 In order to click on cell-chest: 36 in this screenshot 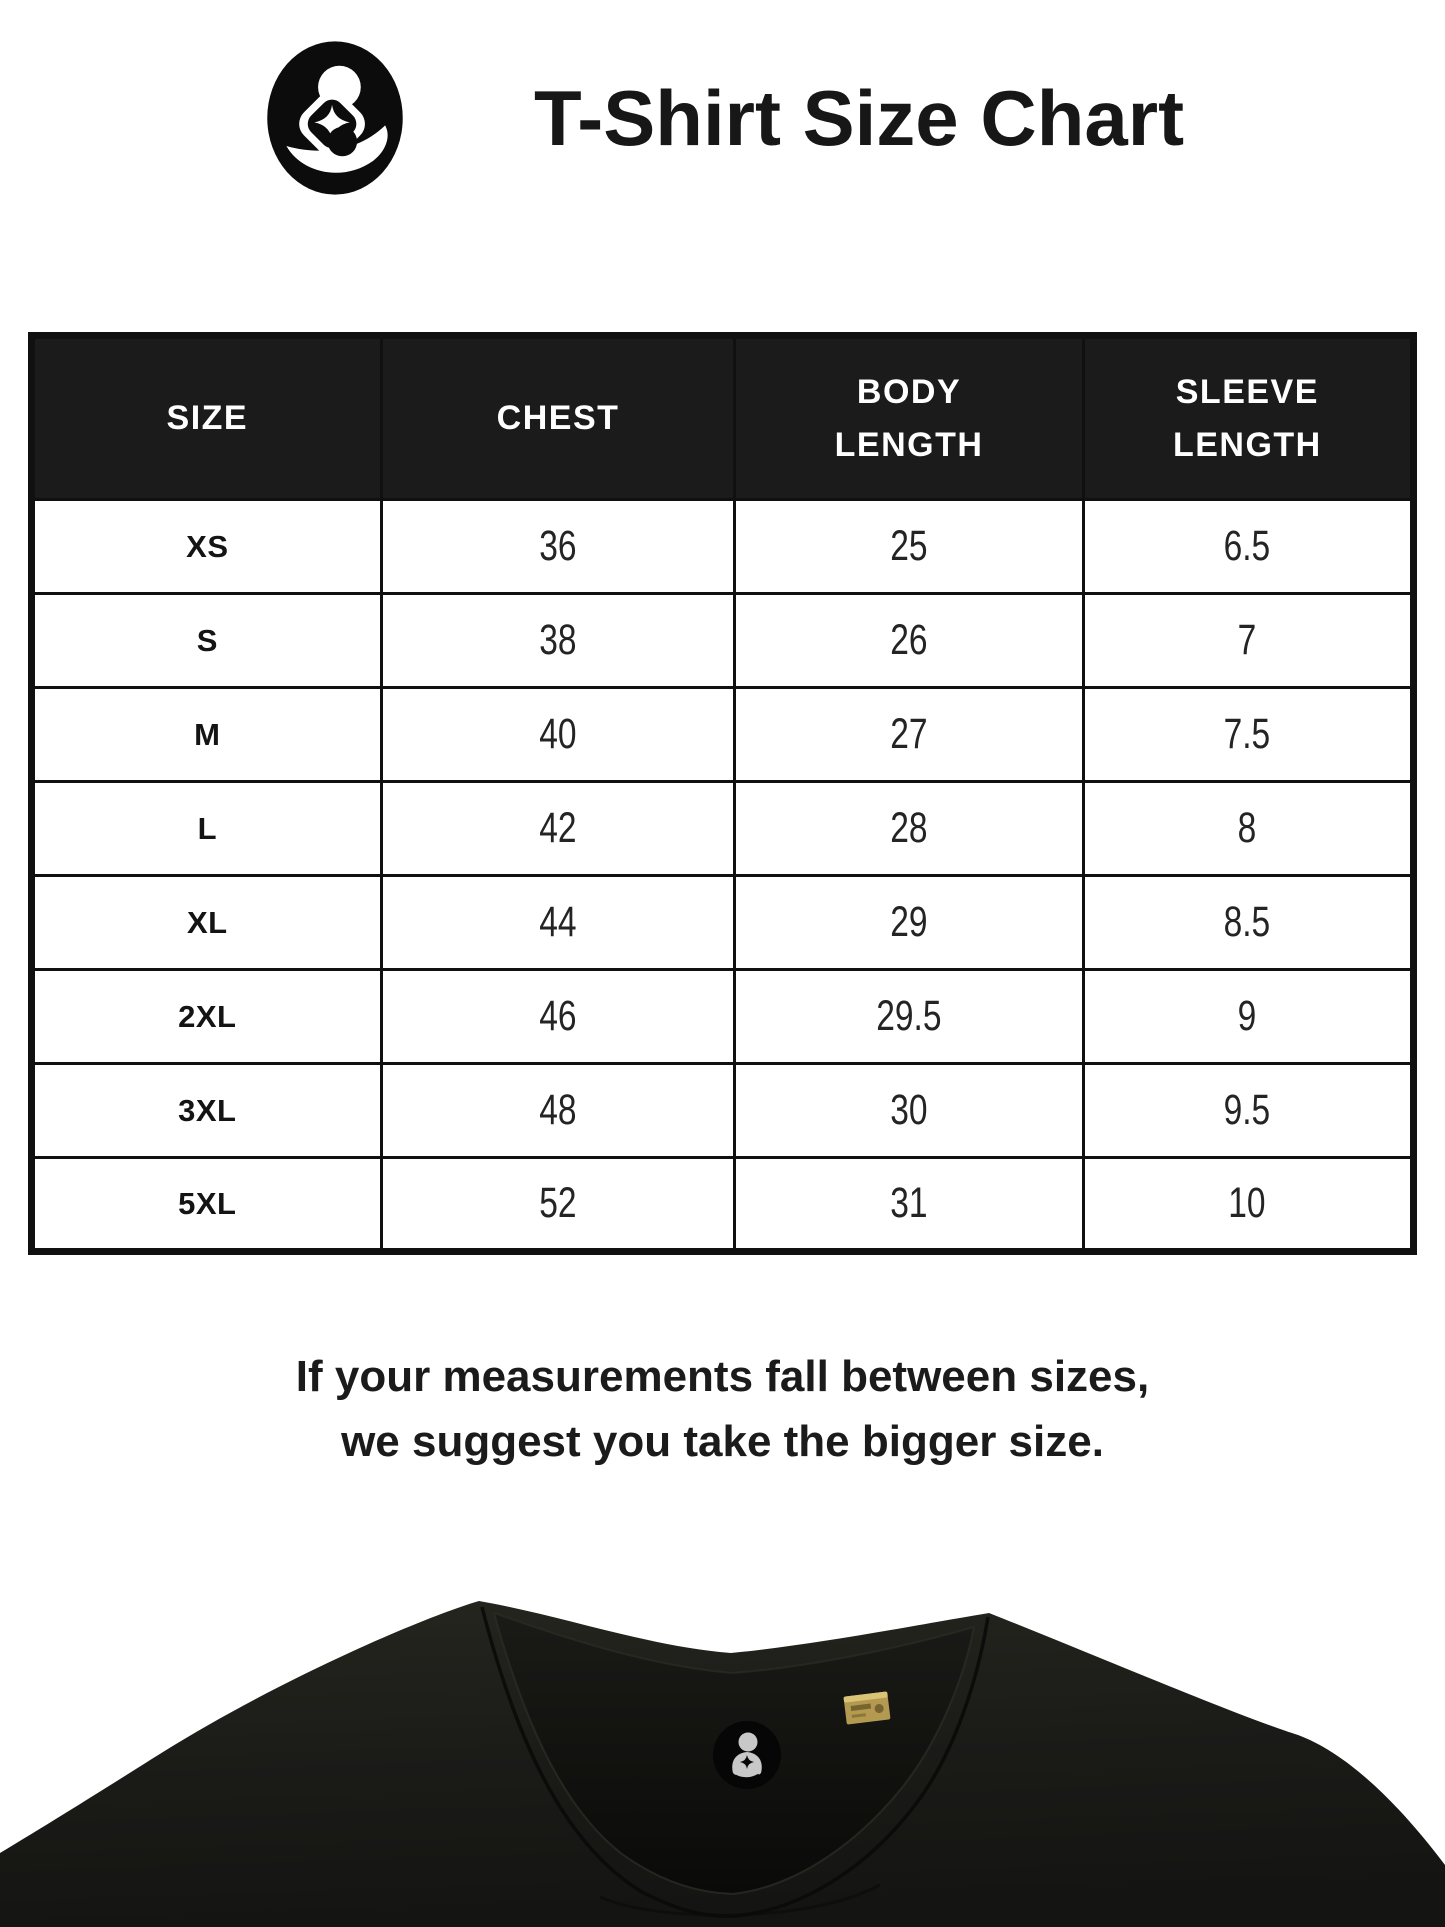, I will do `click(558, 546)`.